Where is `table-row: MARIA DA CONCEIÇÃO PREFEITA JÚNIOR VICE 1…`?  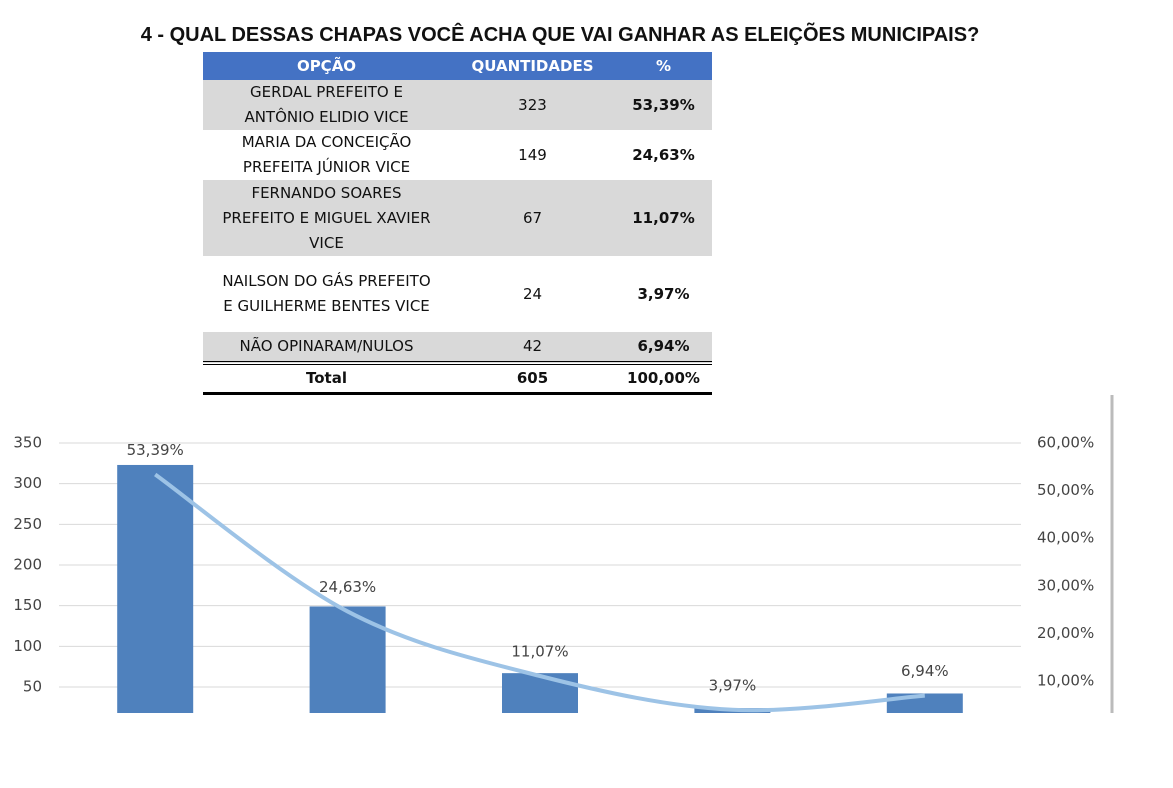
table-row: MARIA DA CONCEIÇÃO PREFEITA JÚNIOR VICE 1… is located at coordinates (457, 155).